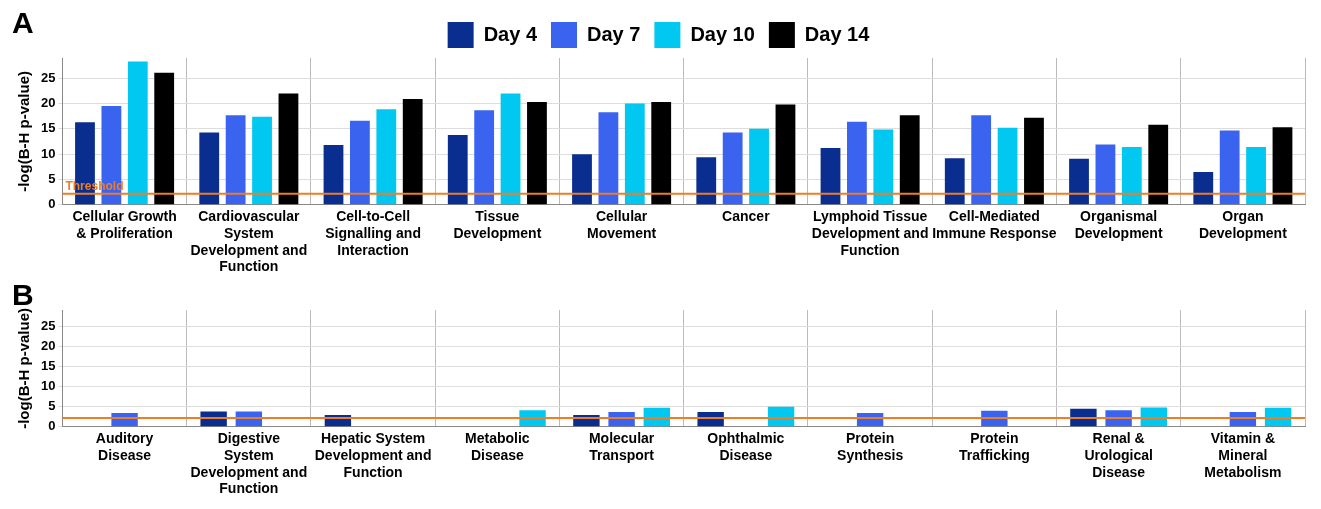 Image resolution: width=1321 pixels, height=509 pixels. What do you see at coordinates (497, 446) in the screenshot?
I see `x-tick-label: Metabolic Disease` at bounding box center [497, 446].